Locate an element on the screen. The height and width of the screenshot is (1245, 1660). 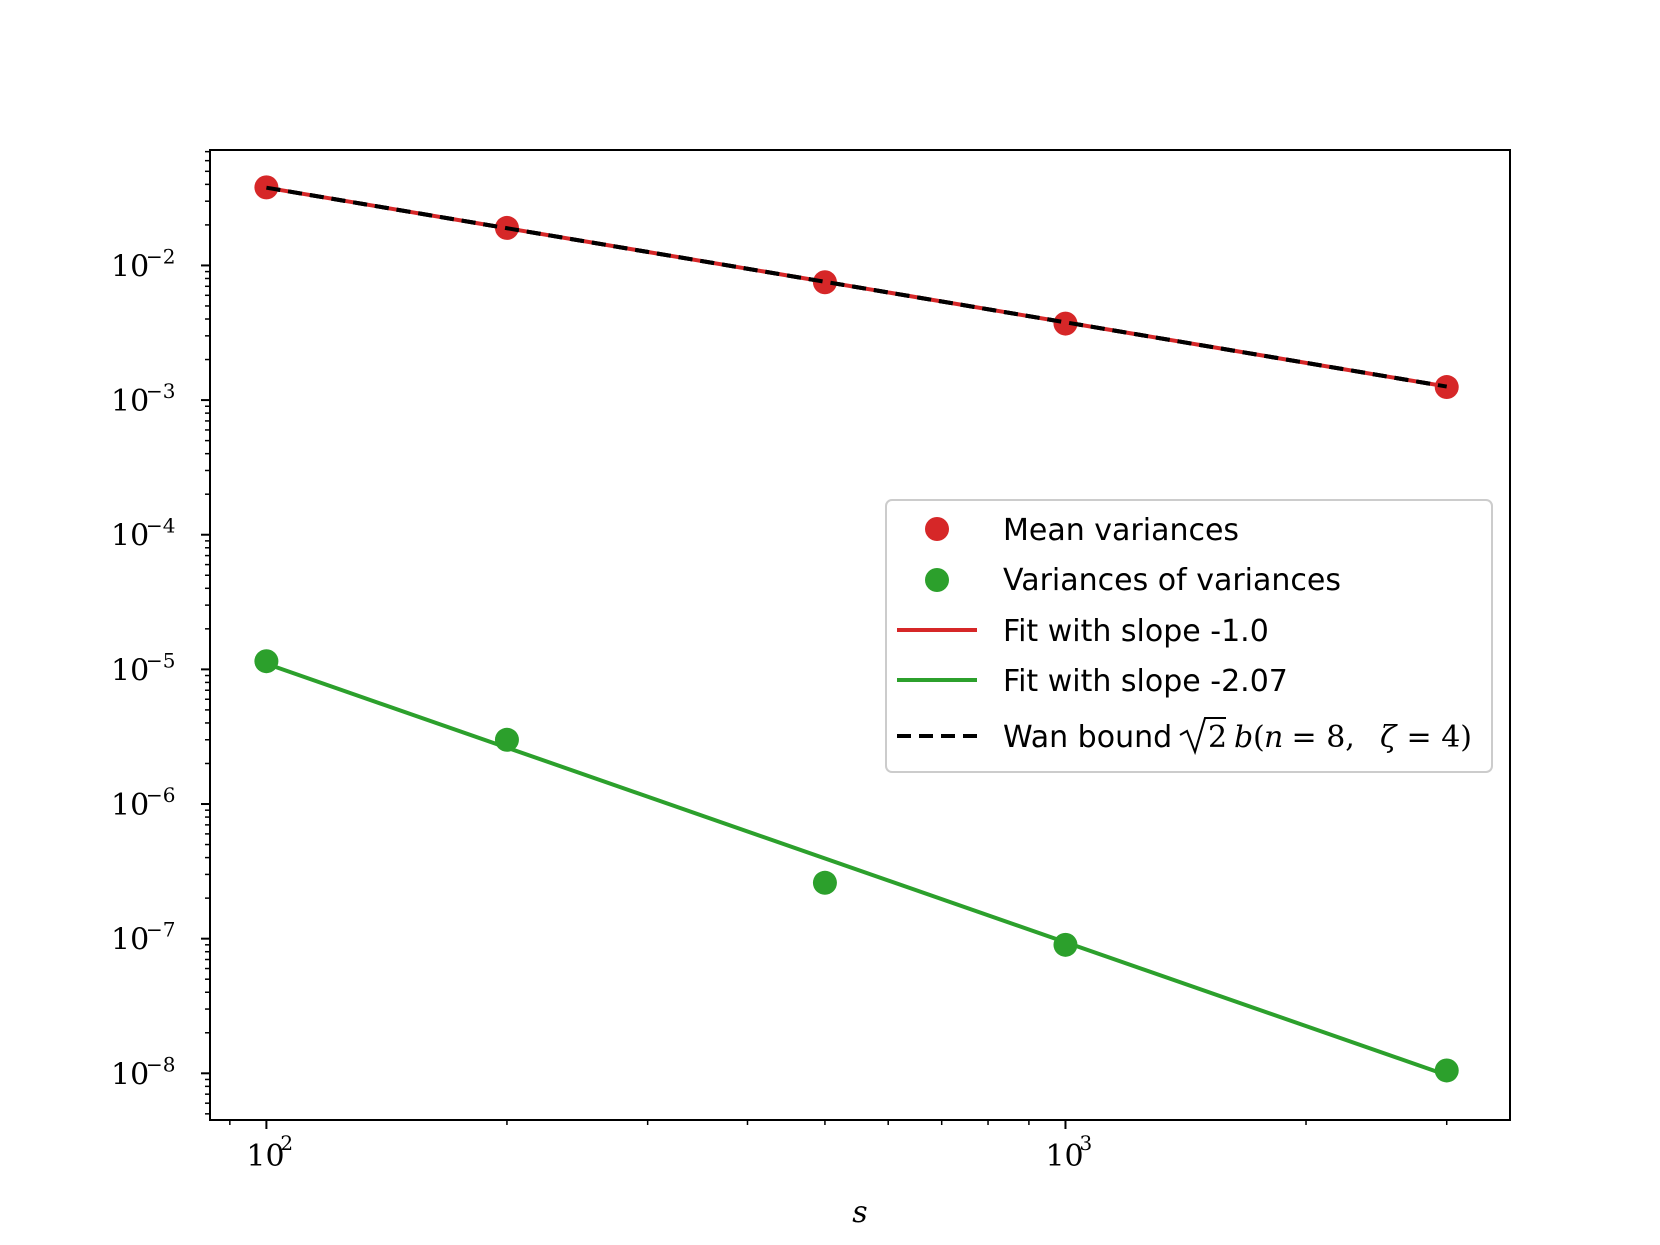
formula-open-paren: ( is located at coordinates (1259, 737).